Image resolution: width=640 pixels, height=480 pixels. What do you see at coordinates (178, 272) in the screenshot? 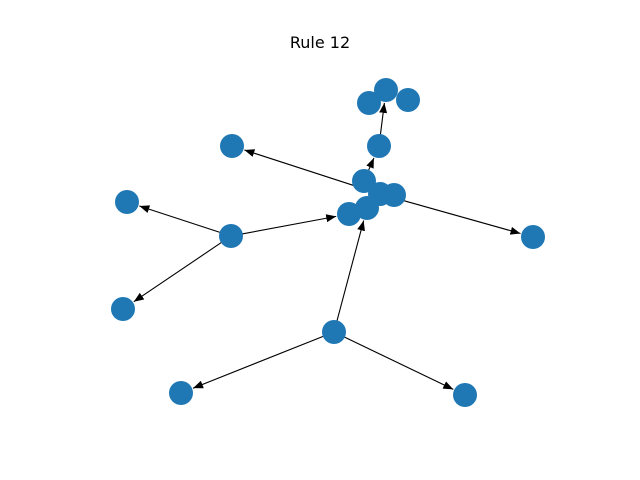
I see `edge-n11-n13` at bounding box center [178, 272].